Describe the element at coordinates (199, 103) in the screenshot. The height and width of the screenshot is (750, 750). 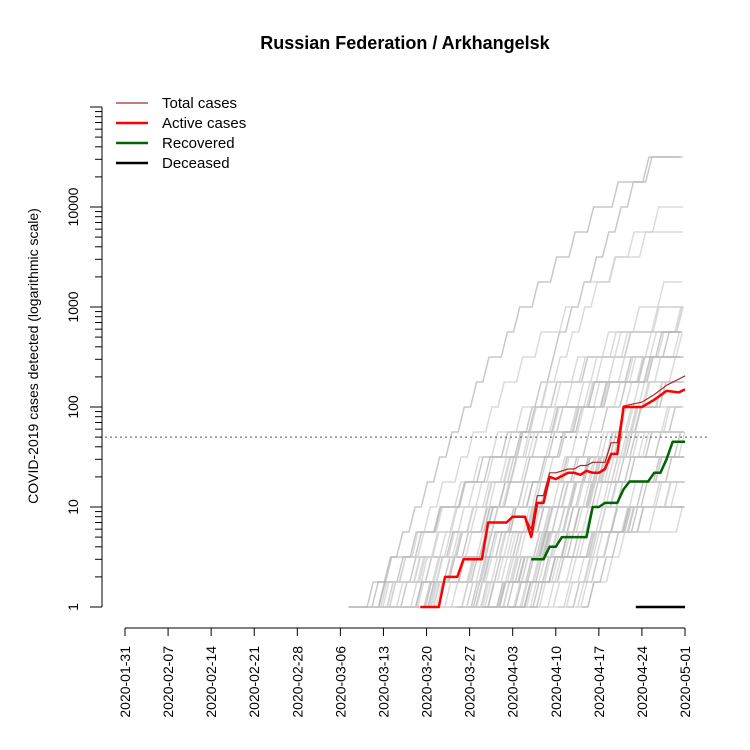
I see `legend-label: Total cases` at that location.